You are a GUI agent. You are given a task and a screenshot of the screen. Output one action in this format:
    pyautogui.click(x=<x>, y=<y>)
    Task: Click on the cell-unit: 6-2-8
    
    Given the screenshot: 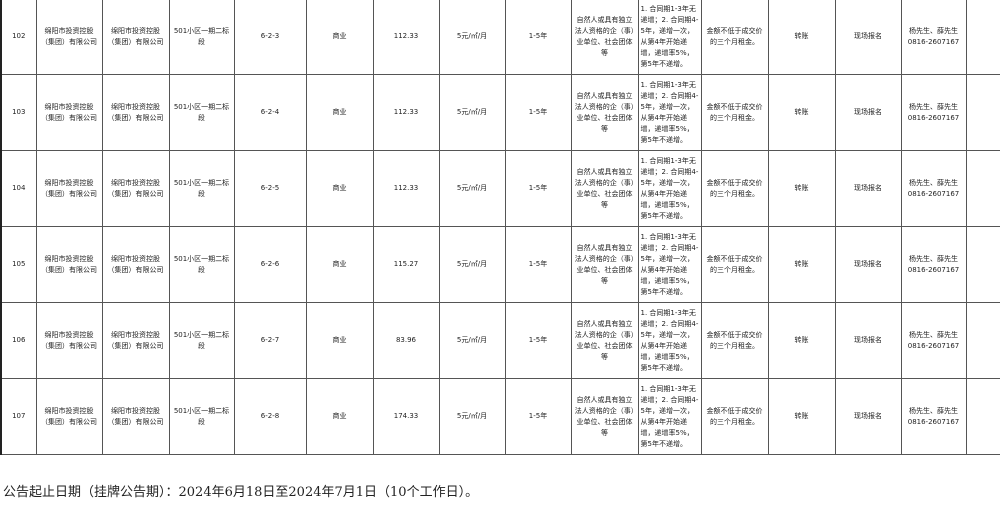 What is the action you would take?
    pyautogui.click(x=270, y=416)
    